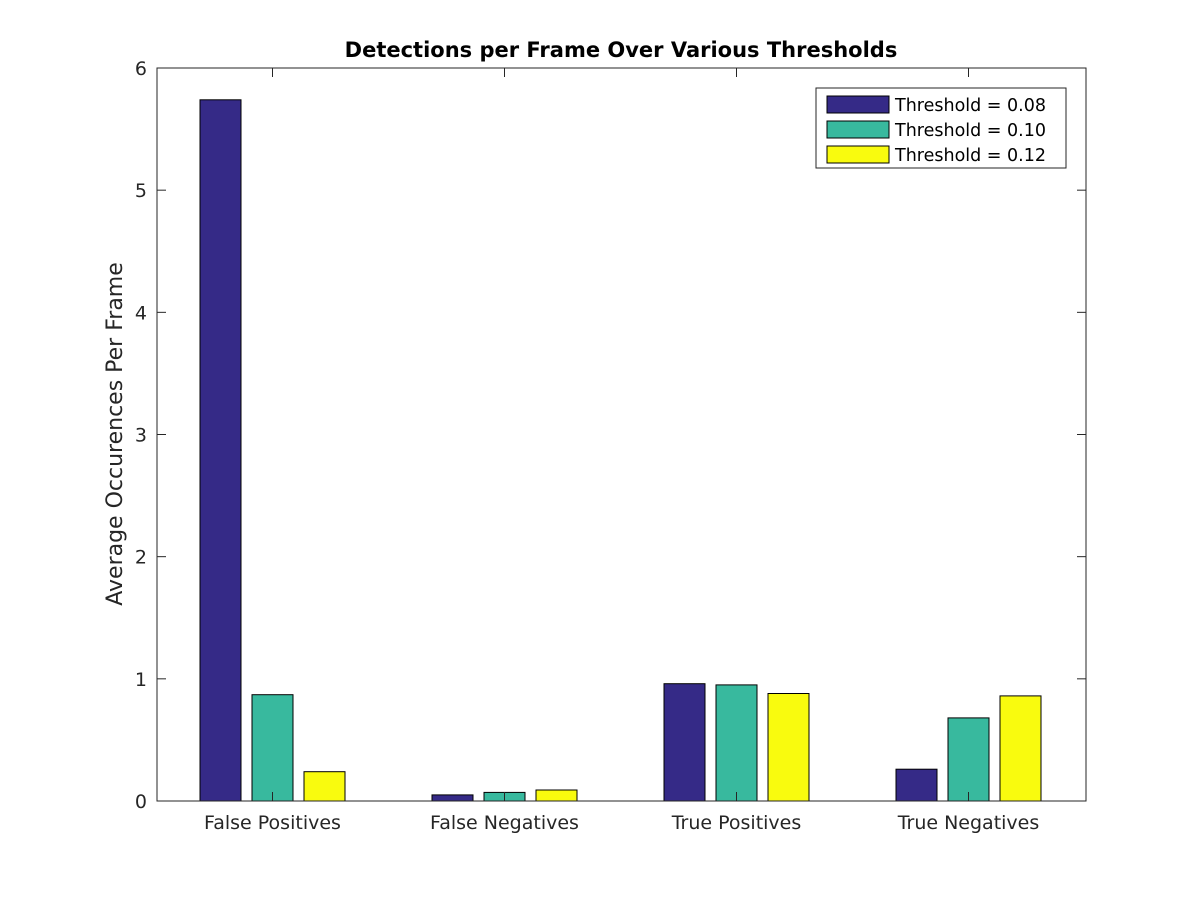 This screenshot has height=905, width=1200. Describe the element at coordinates (504, 823) in the screenshot. I see `x-tick-label: False Negatives` at that location.